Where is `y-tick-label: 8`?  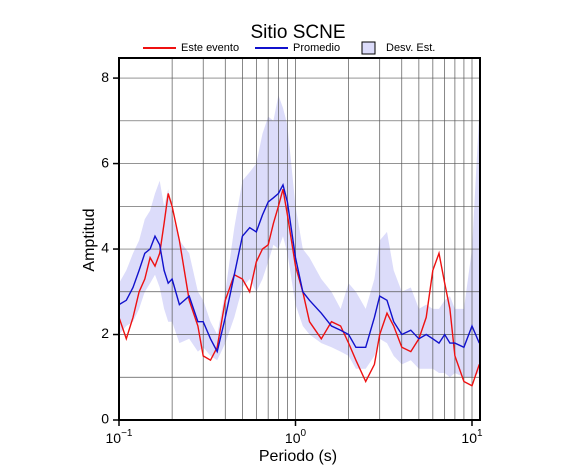
y-tick-label: 8 is located at coordinates (105, 77).